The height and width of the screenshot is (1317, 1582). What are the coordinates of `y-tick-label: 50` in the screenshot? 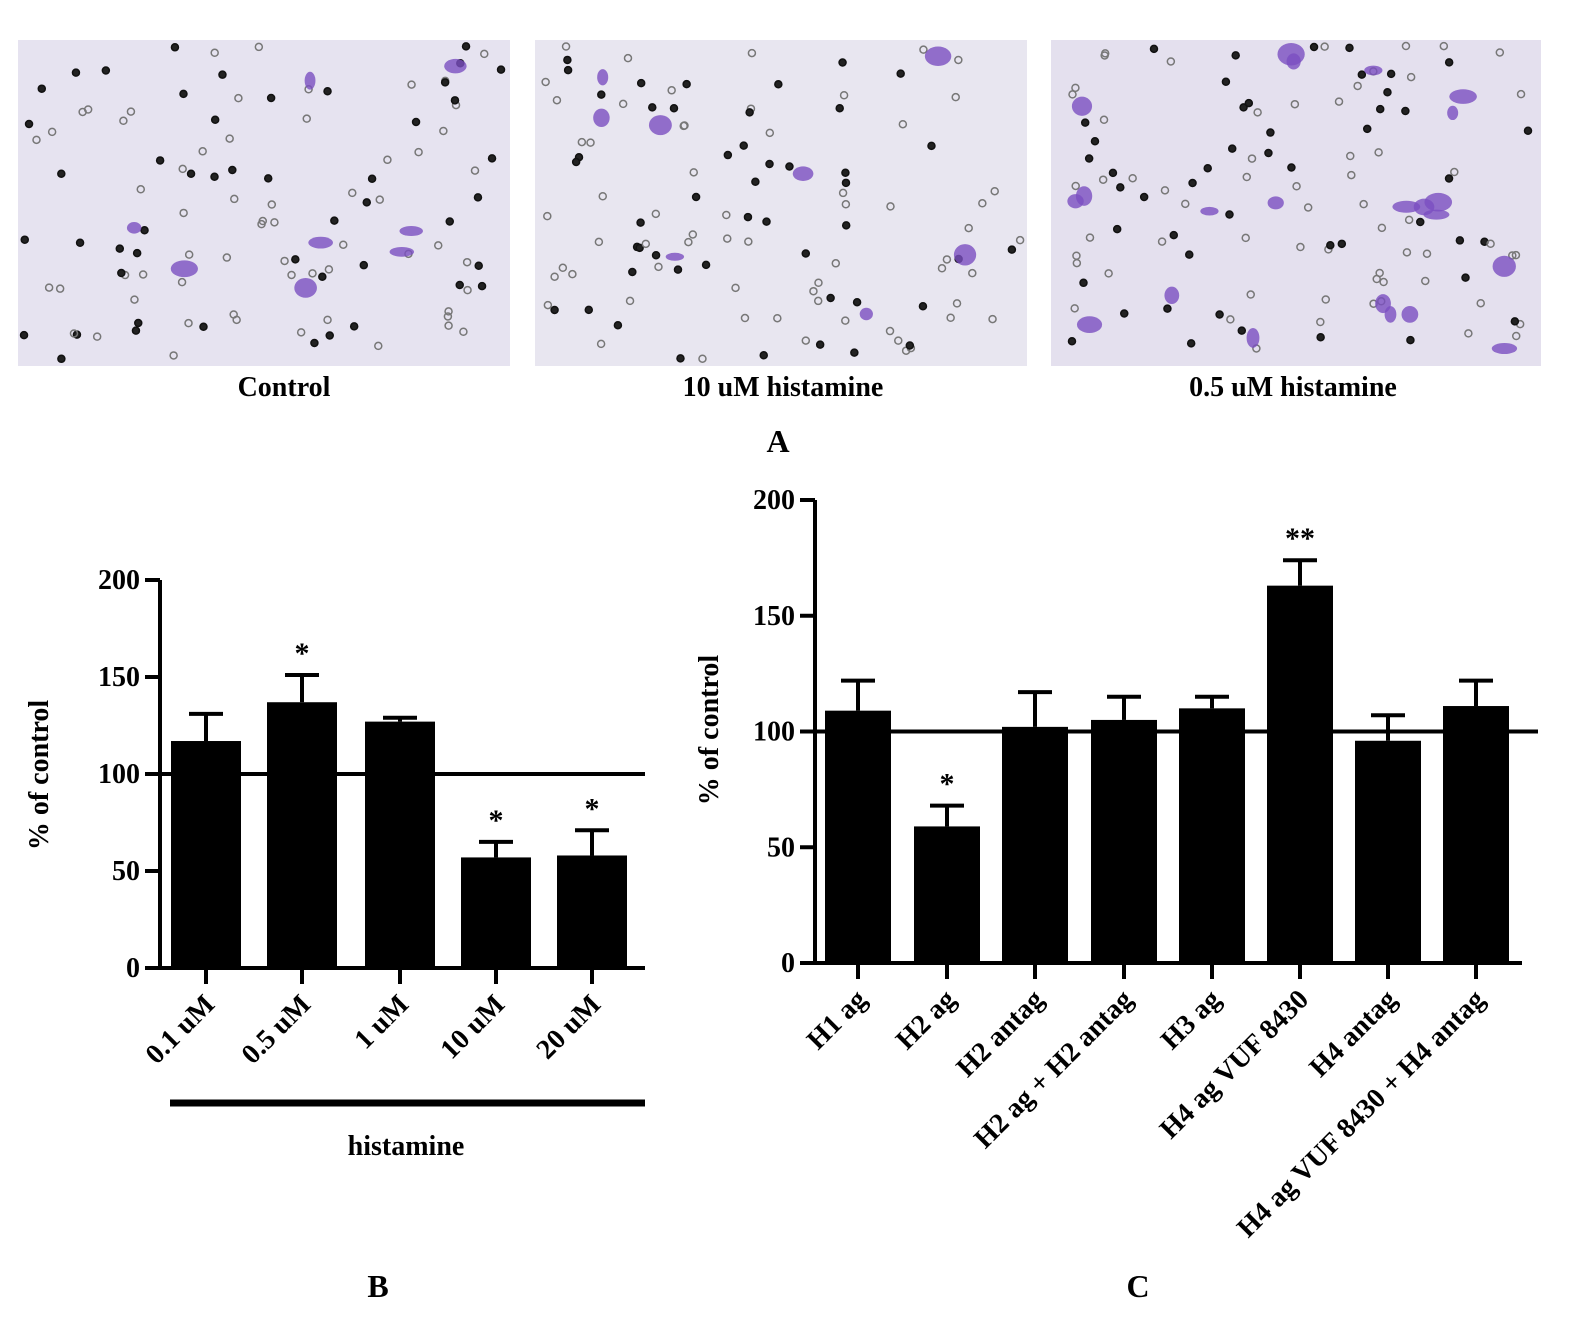 It's located at (781, 847).